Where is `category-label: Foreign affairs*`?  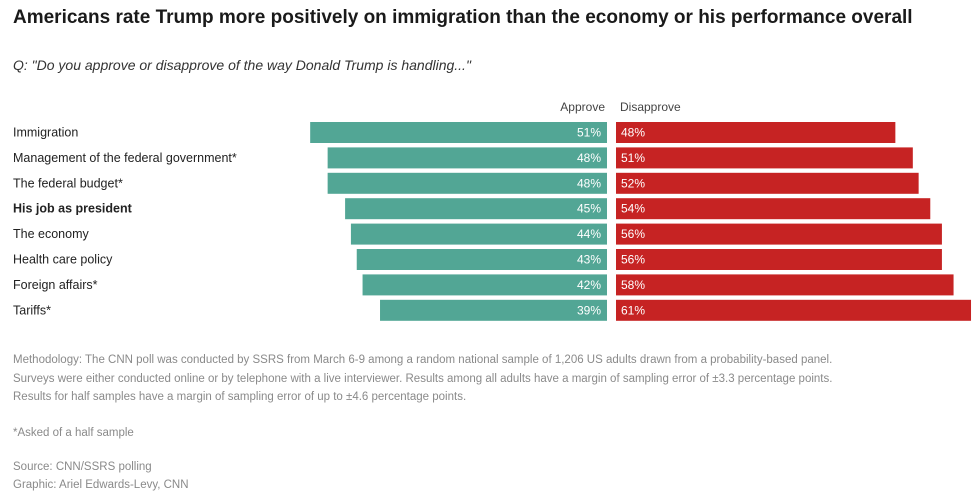 category-label: Foreign affairs* is located at coordinates (55, 285).